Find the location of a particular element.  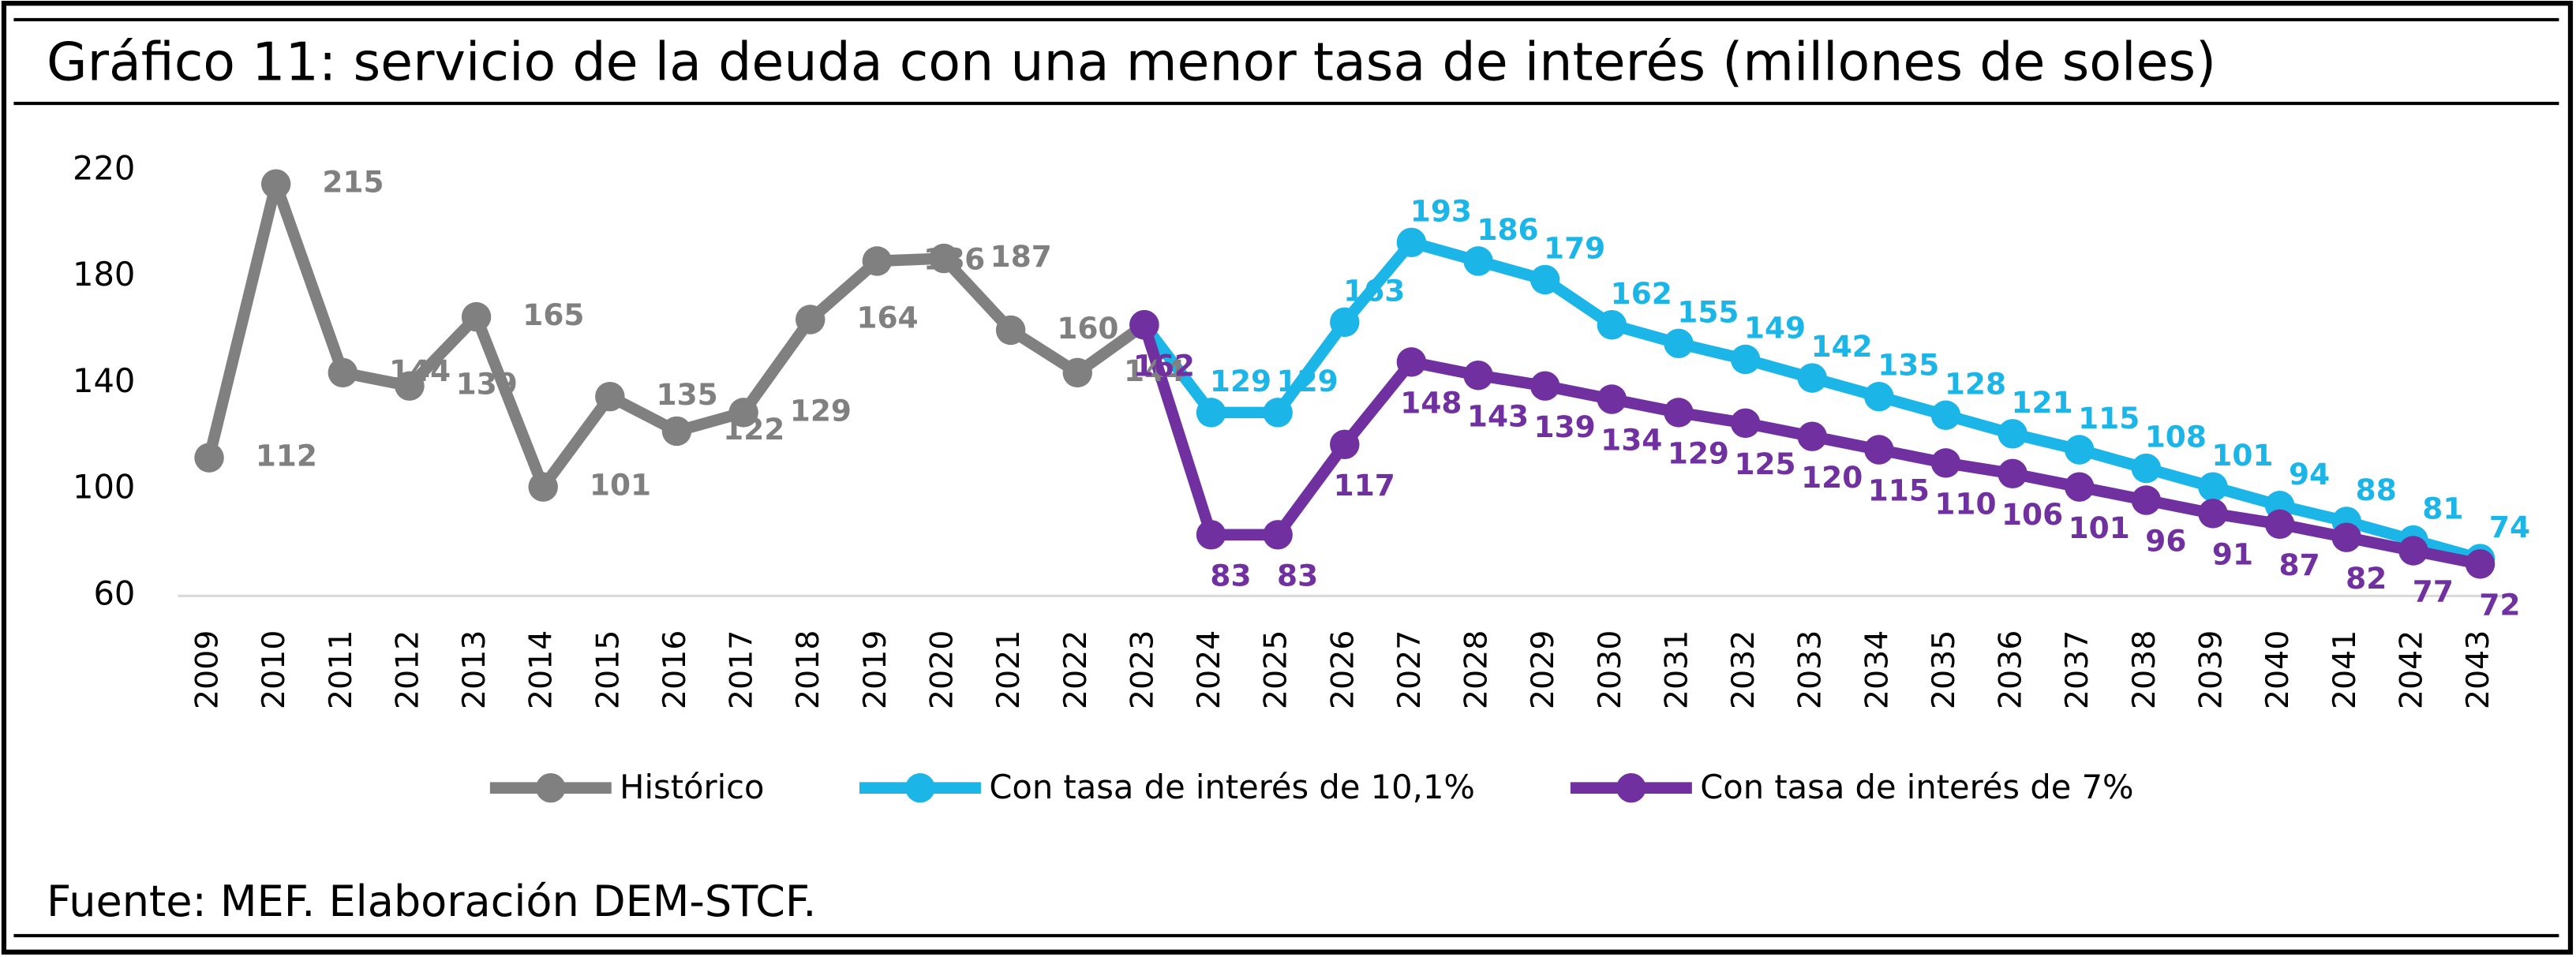

data-label: 179 is located at coordinates (1574, 248).